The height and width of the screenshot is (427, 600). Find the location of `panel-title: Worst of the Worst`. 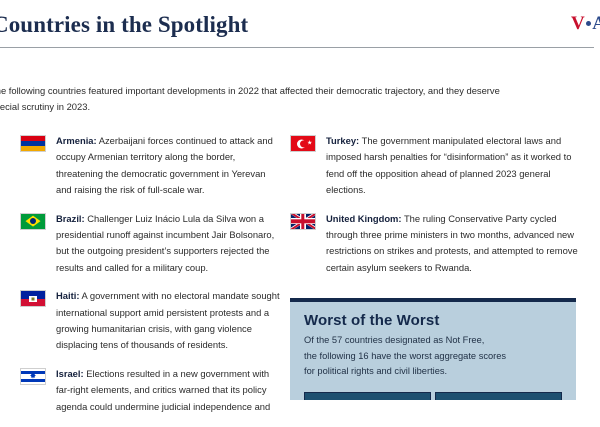

panel-title: Worst of the Worst is located at coordinates (372, 320).